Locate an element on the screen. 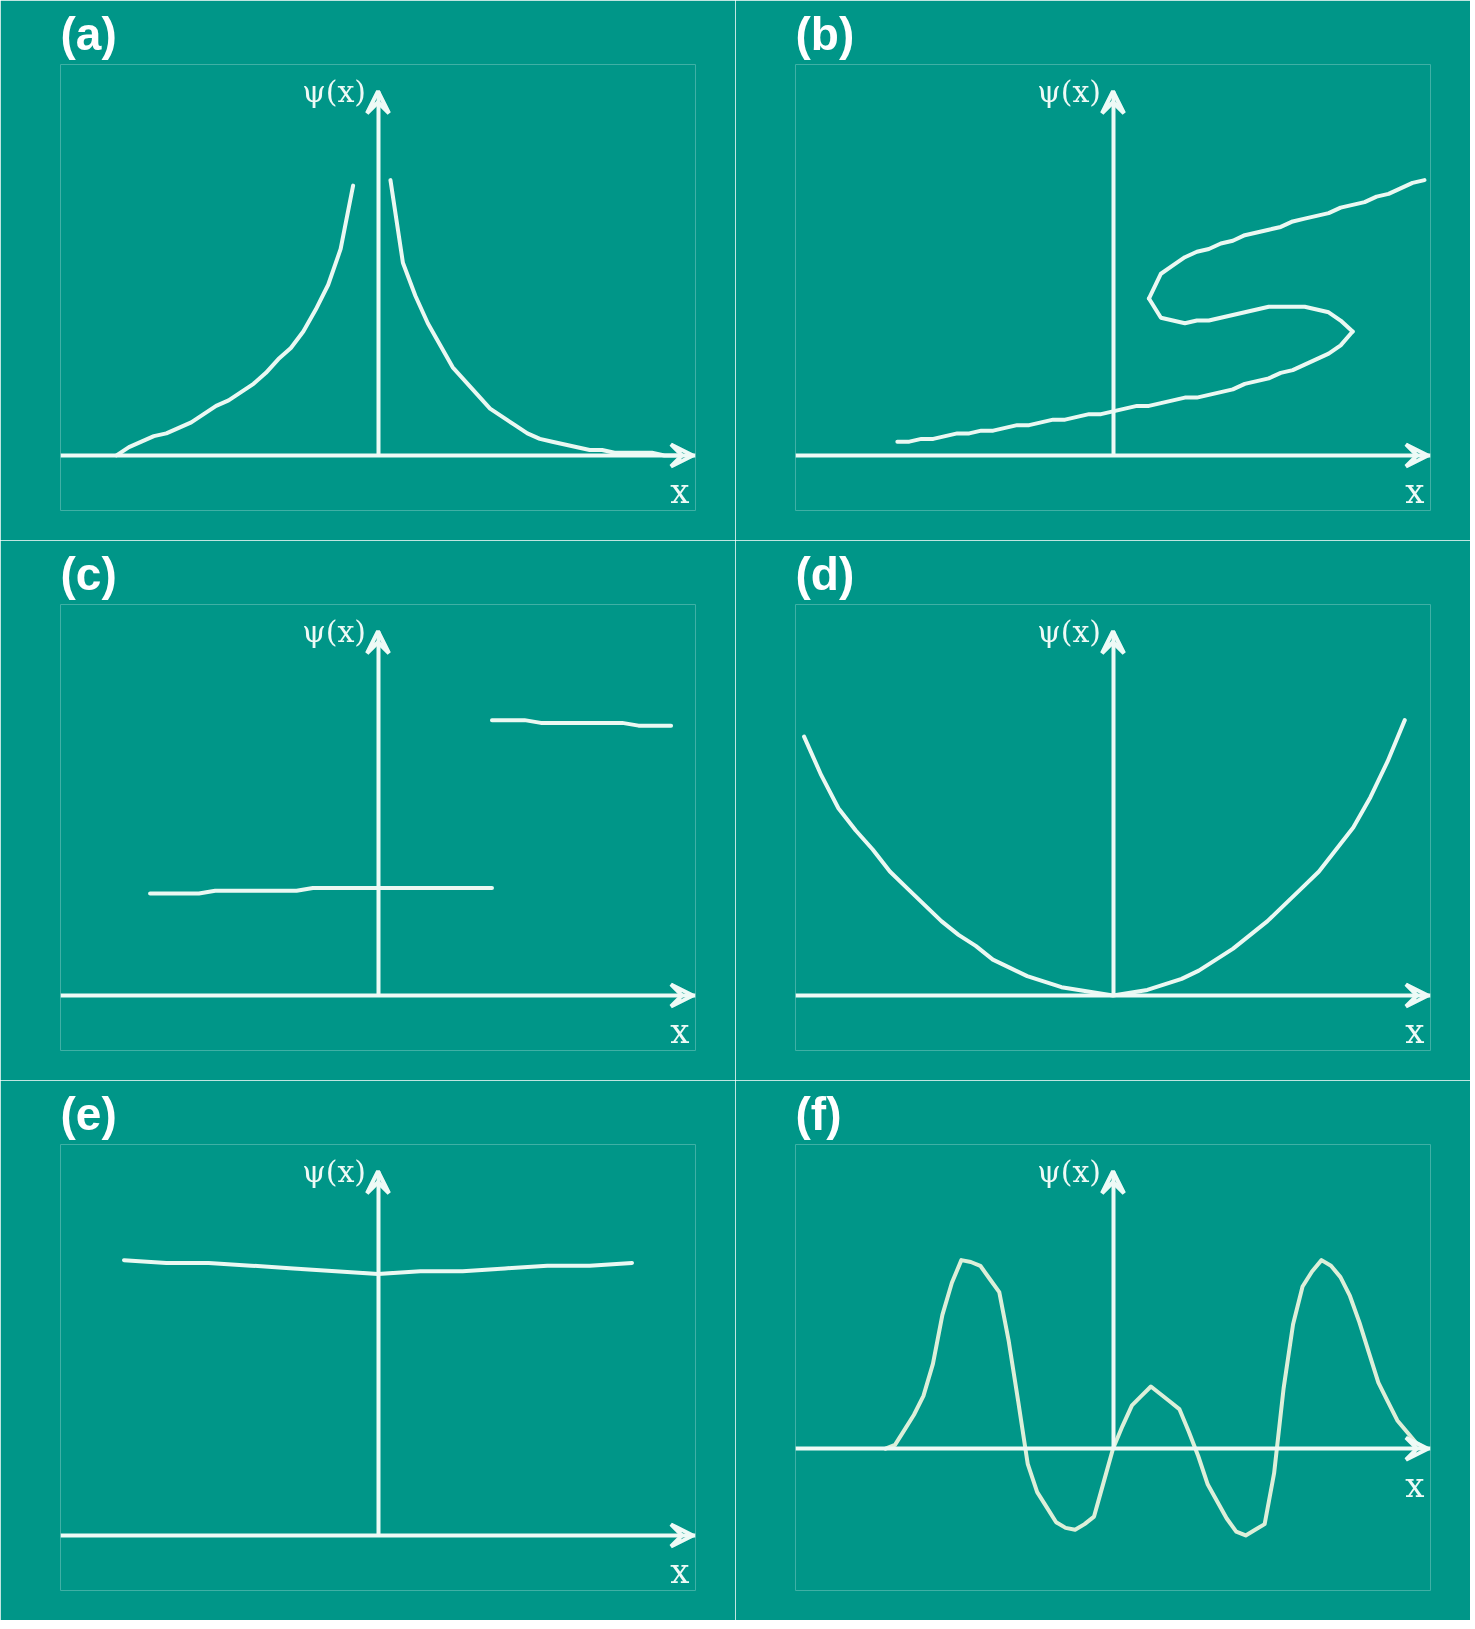 The height and width of the screenshot is (1629, 1475). chart-title: (e) is located at coordinates (88, 1113).